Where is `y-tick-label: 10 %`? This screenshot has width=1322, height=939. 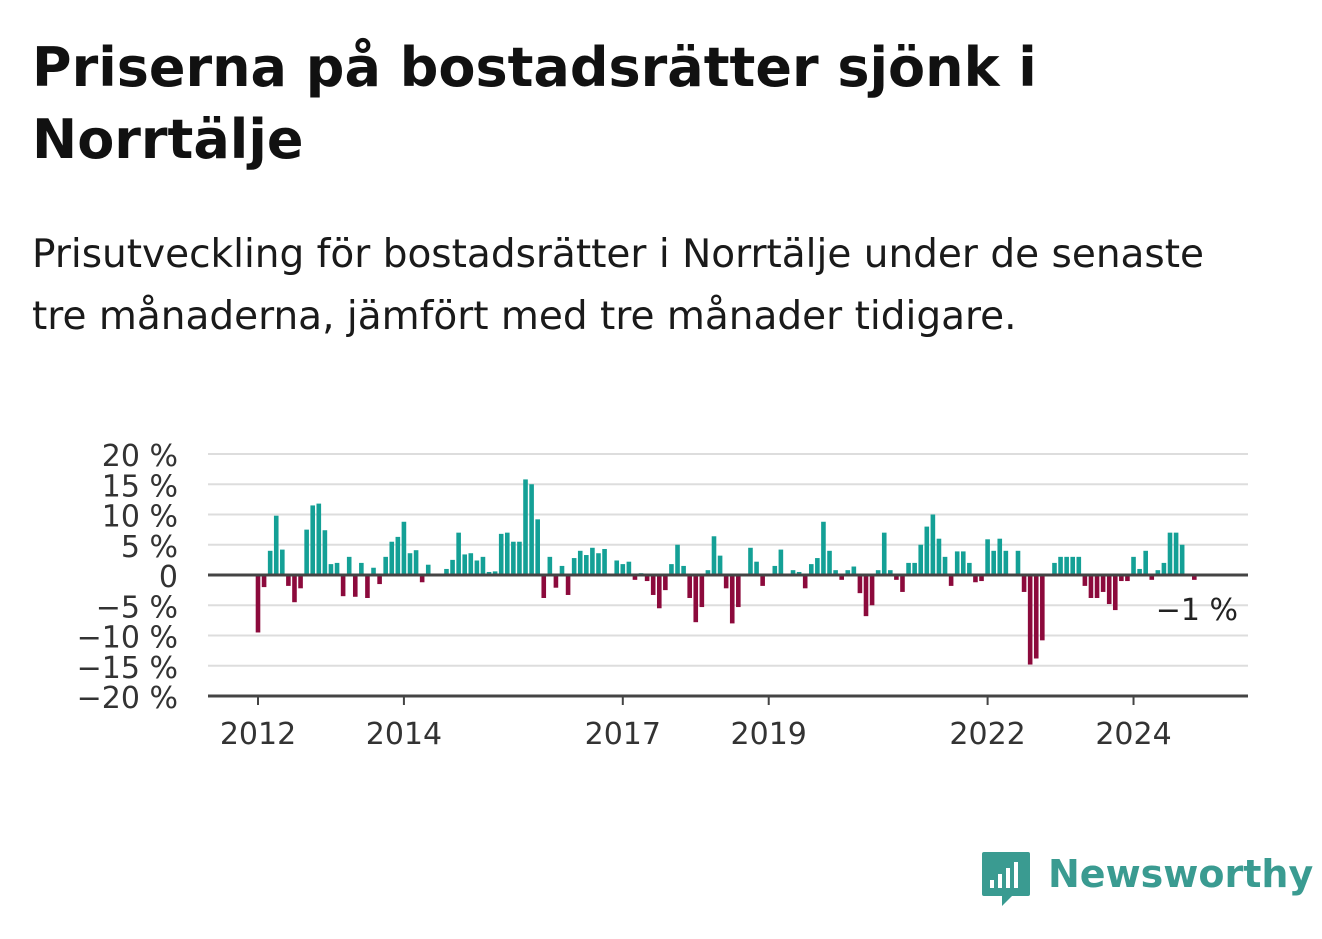 y-tick-label: 10 % is located at coordinates (140, 517).